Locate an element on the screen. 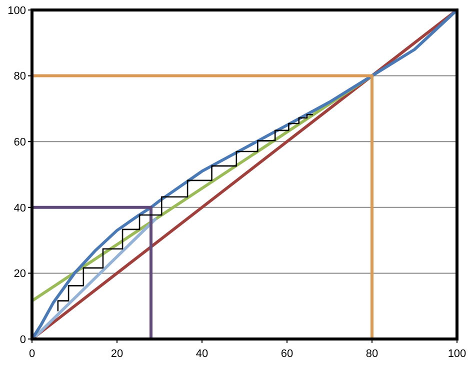 This screenshot has width=471, height=367. y-tick-label: 0 is located at coordinates (23, 340).